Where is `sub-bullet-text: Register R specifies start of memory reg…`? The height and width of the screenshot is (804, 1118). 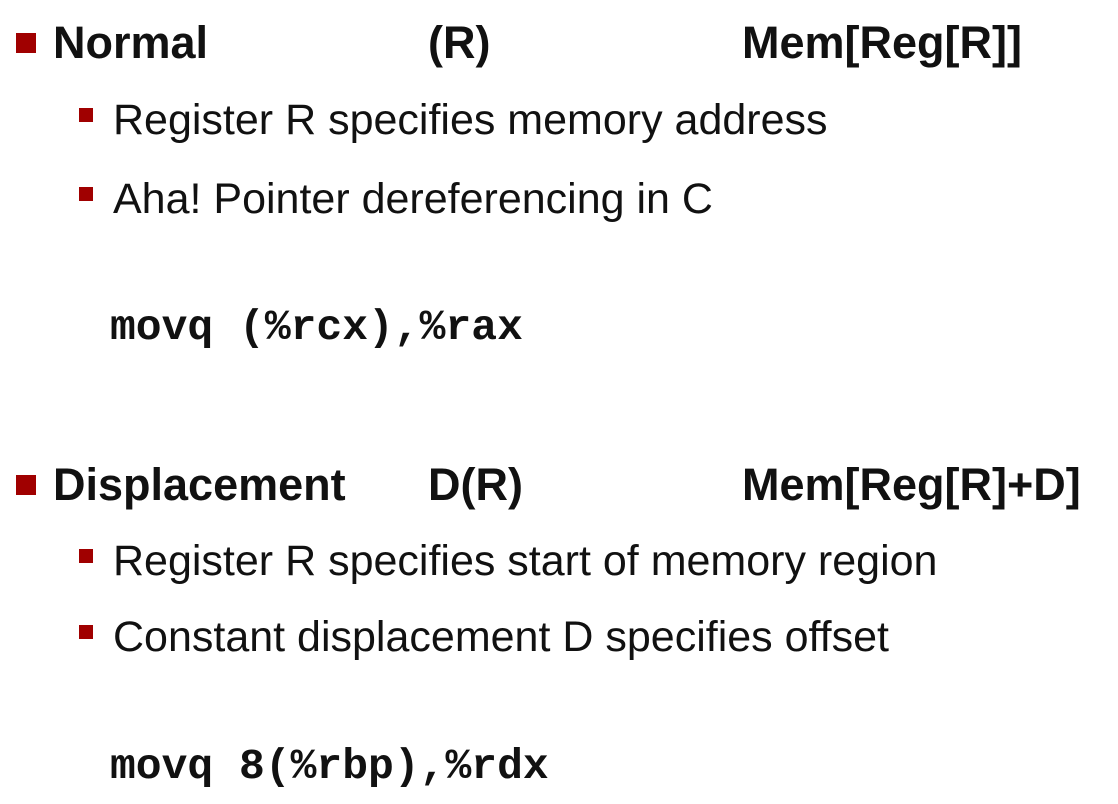
sub-bullet-text: Register R specifies start of memory reg… is located at coordinates (525, 561).